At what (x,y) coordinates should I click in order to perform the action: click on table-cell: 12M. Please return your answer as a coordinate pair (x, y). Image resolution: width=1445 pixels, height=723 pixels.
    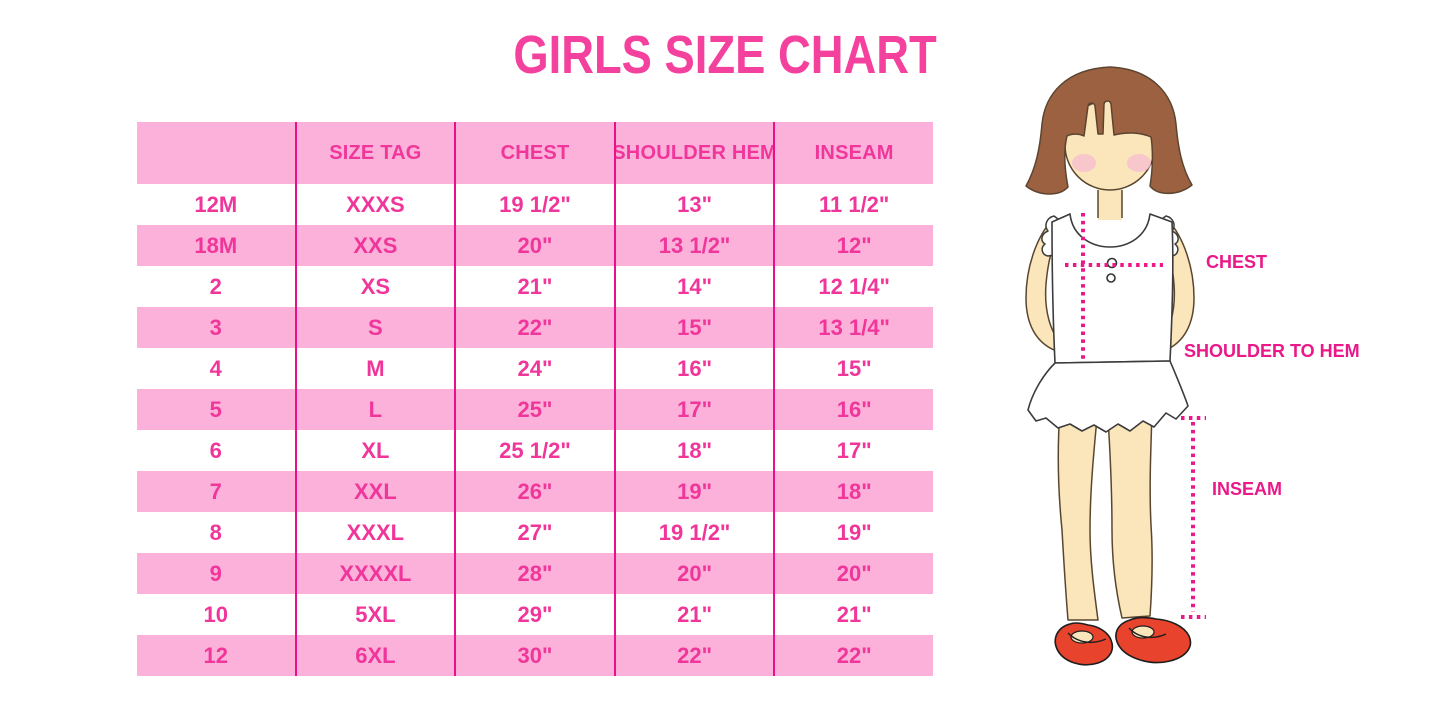
    Looking at the image, I should click on (216, 204).